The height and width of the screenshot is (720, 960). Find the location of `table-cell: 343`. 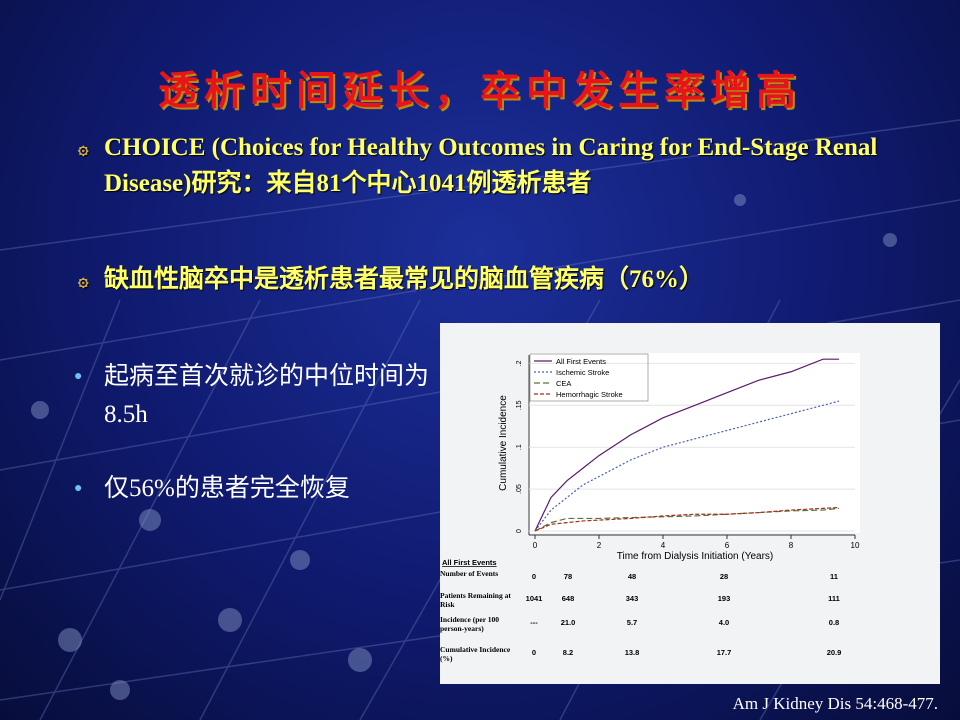

table-cell: 343 is located at coordinates (632, 598).